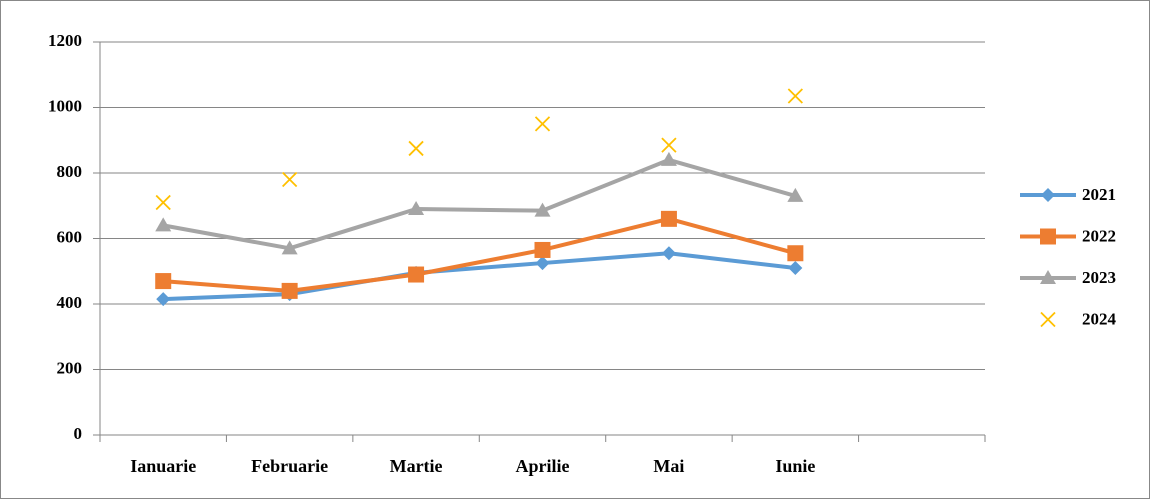  What do you see at coordinates (70, 236) in the screenshot?
I see `y-tick-label: 600` at bounding box center [70, 236].